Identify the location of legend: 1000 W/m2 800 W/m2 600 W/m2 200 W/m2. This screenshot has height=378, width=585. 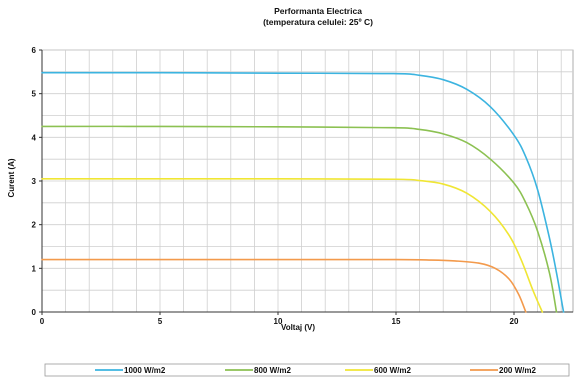
(315, 370).